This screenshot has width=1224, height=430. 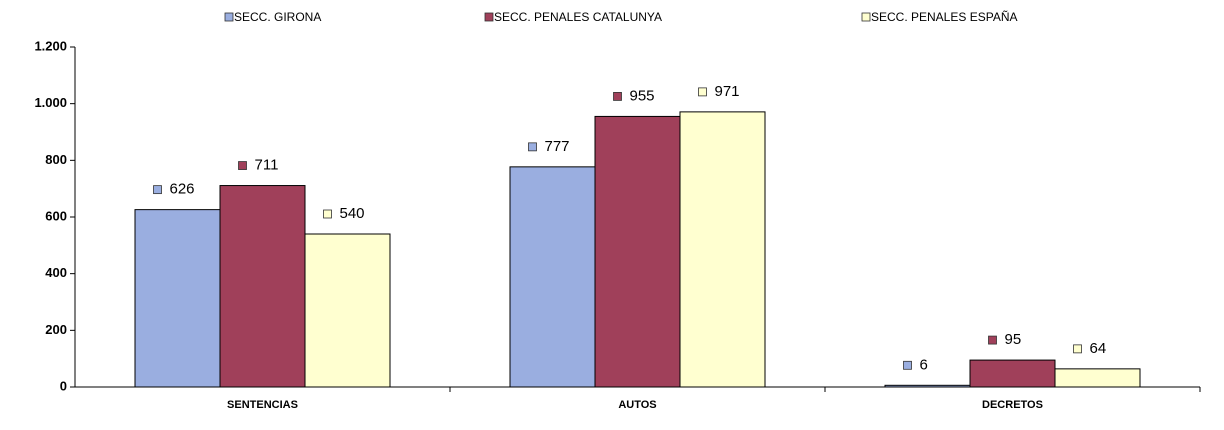 What do you see at coordinates (262, 405) in the screenshot?
I see `x-tick-label: SENTENCIAS` at bounding box center [262, 405].